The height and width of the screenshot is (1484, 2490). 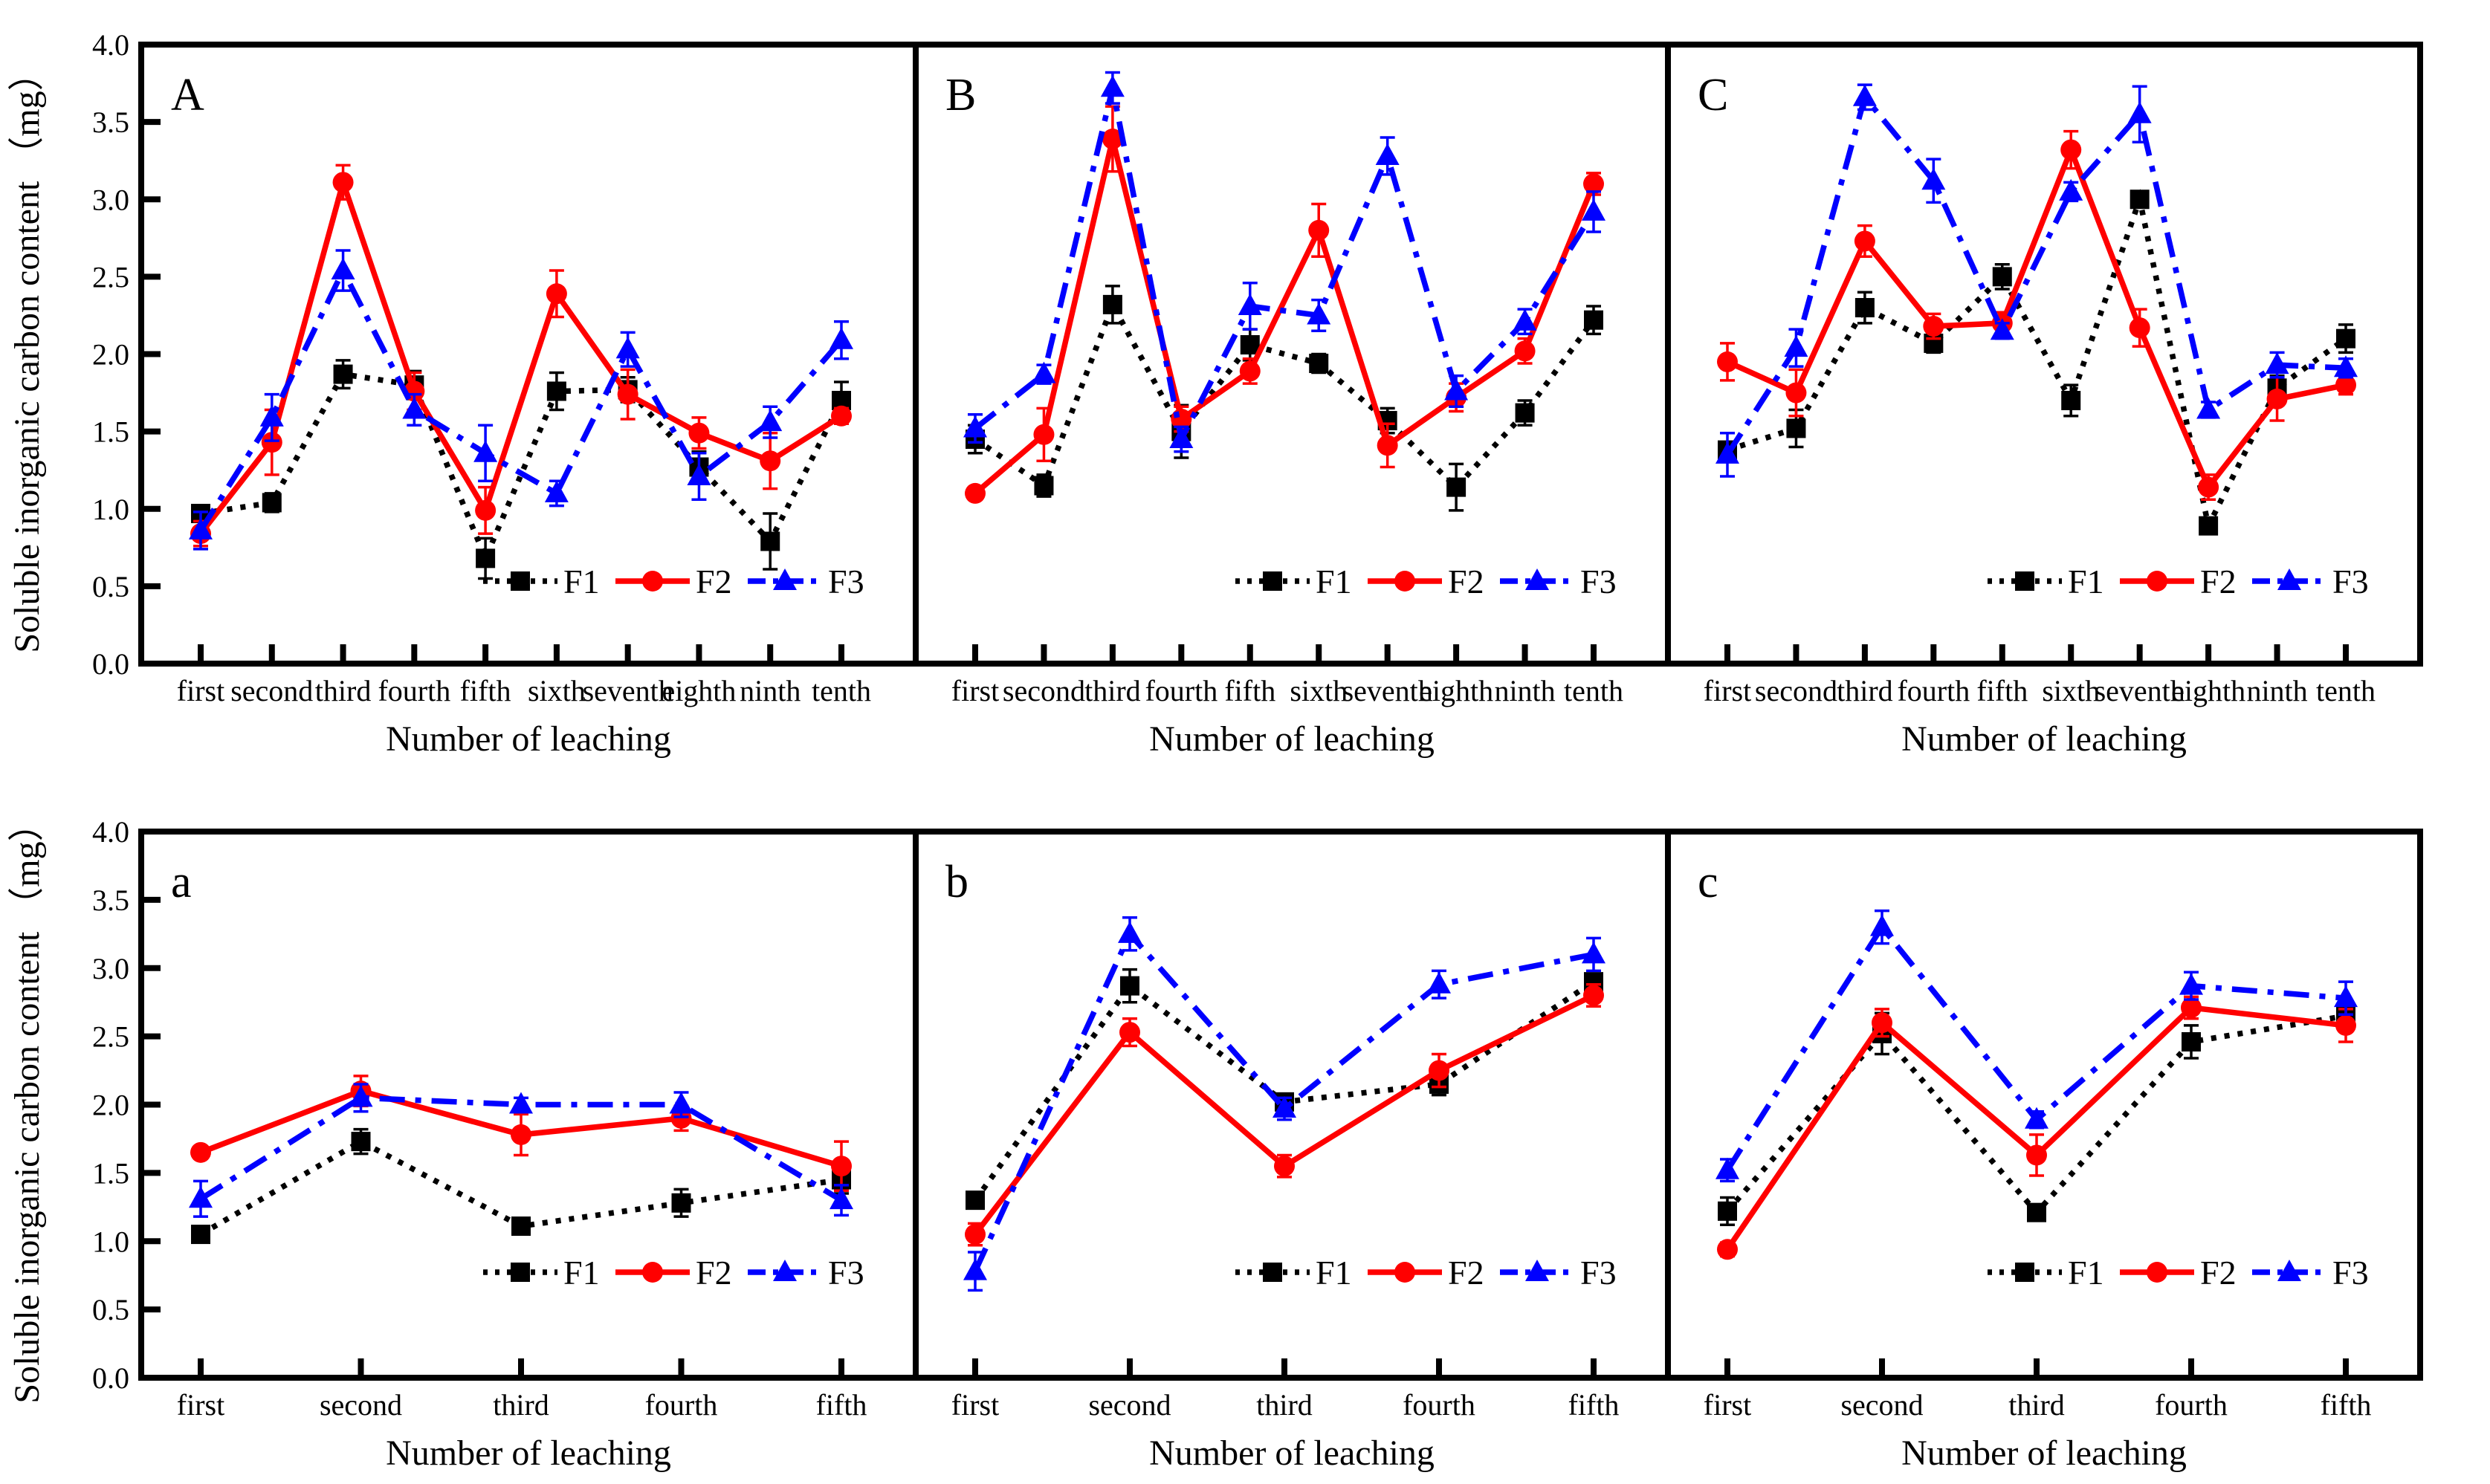 I want to click on legend-item-F3: F3, so click(x=2310, y=1273).